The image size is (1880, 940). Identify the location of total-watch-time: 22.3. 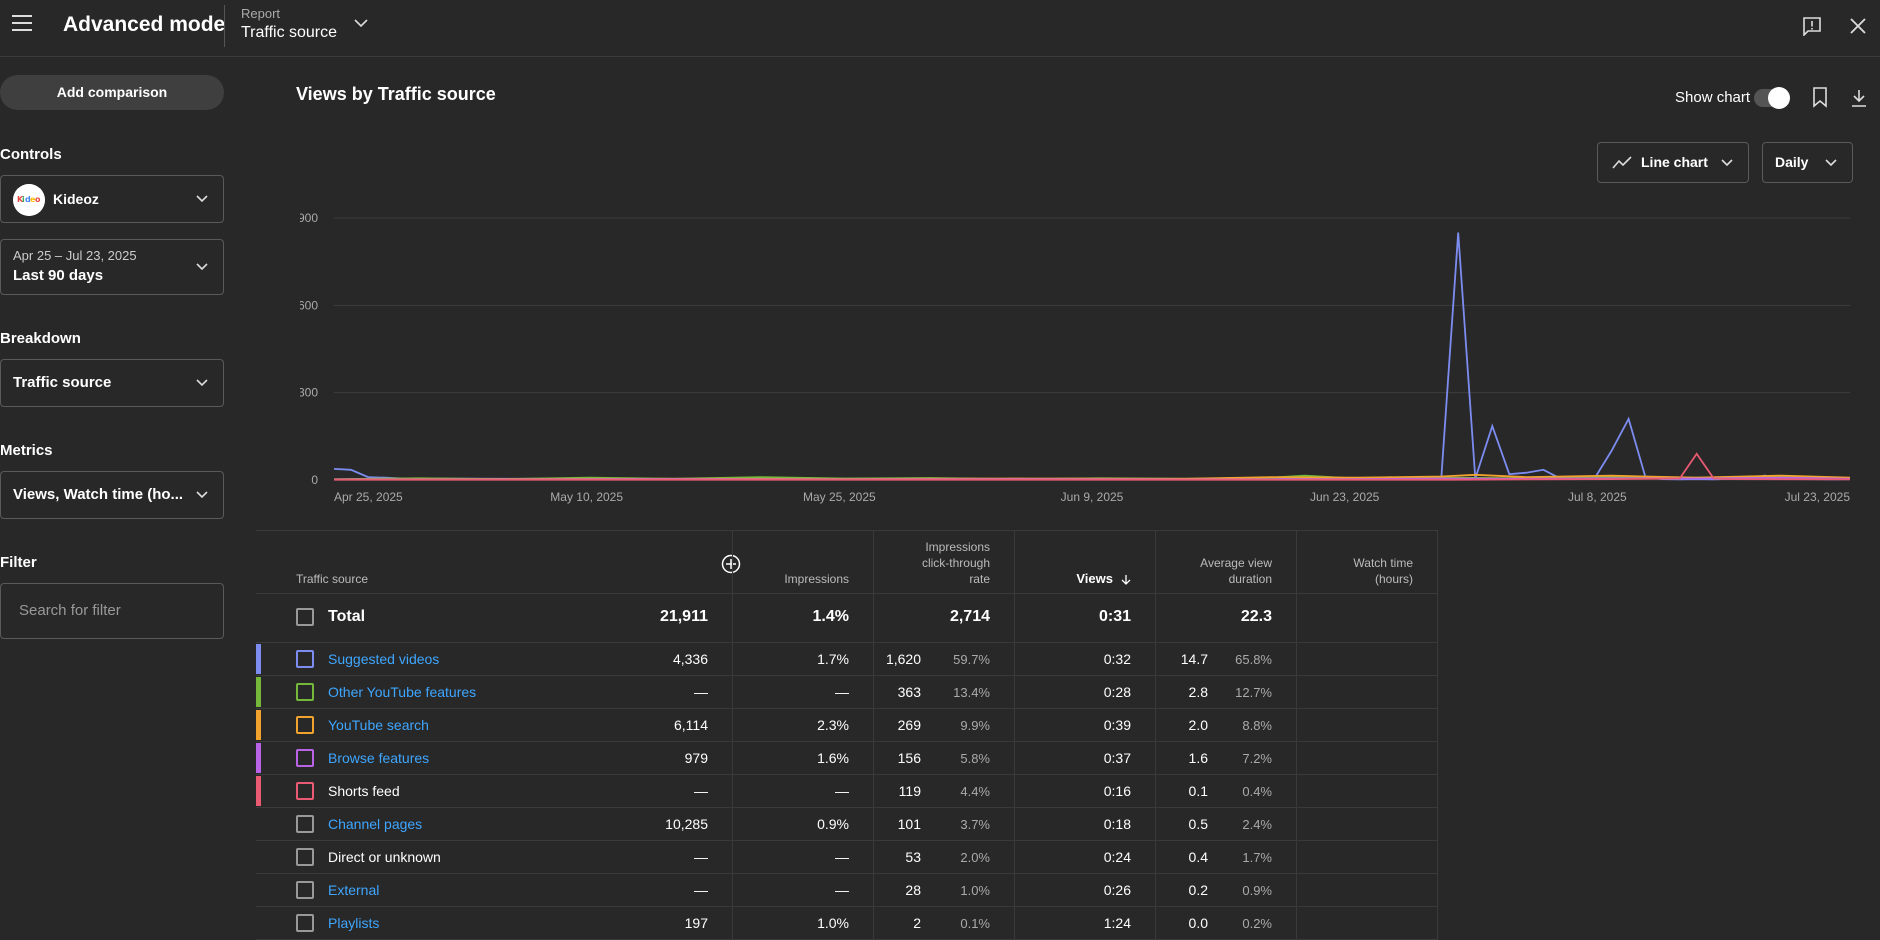
(1256, 616).